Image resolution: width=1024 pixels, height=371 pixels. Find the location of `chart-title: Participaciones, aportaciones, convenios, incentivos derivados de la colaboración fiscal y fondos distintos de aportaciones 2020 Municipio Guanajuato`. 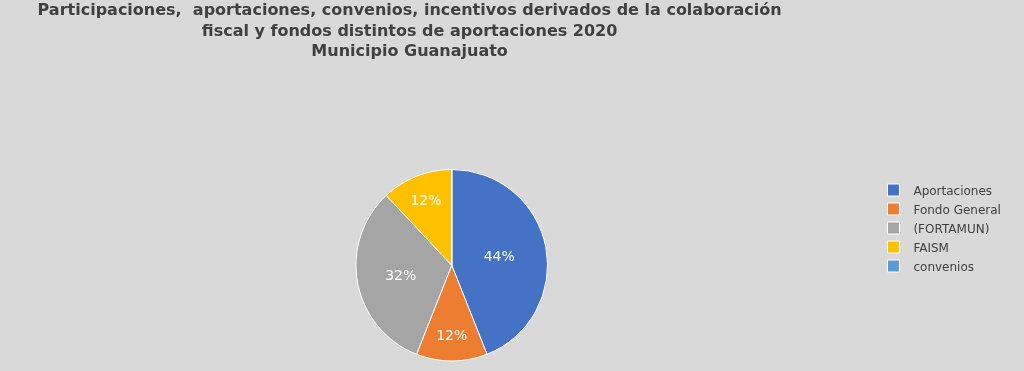

chart-title: Participaciones, aportaciones, convenios, incentivos derivados de la colaboración fiscal y fondos distintos de aportaciones 2020 Municipio Guanajuato is located at coordinates (409, 30).